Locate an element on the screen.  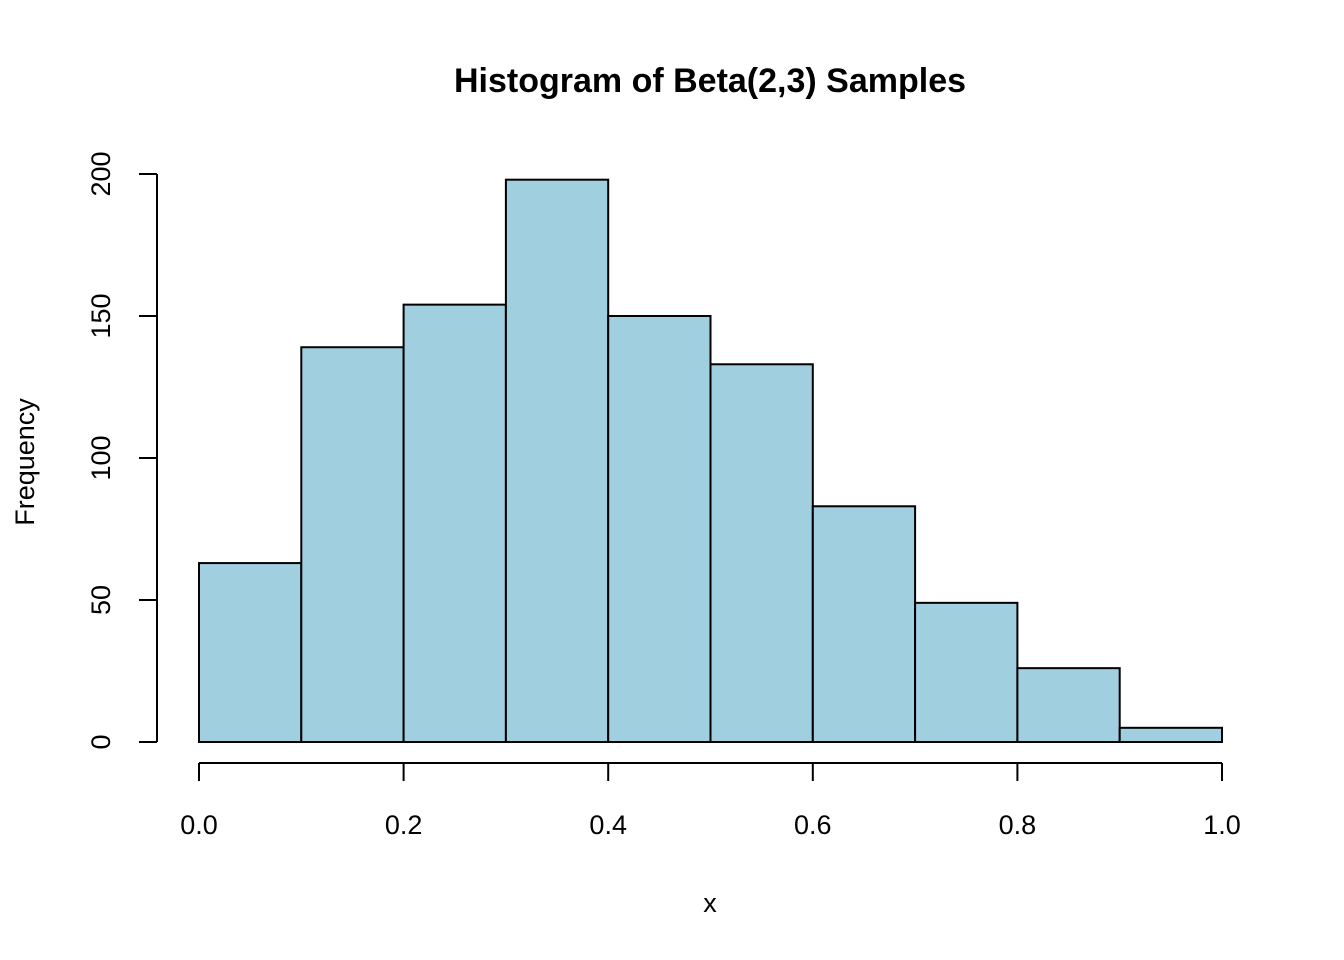
x-axis-label: x is located at coordinates (710, 903).